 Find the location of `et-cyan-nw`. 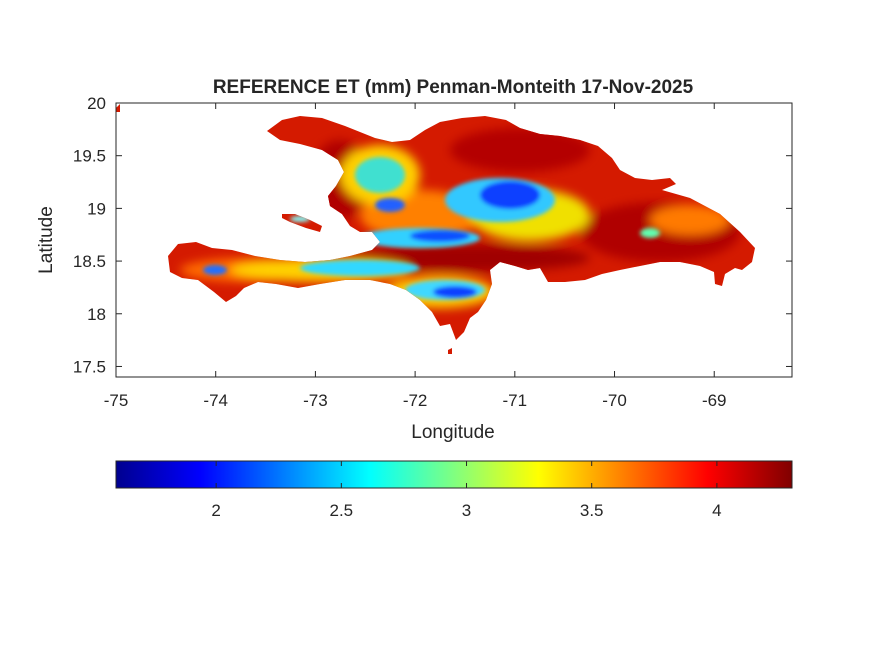

et-cyan-nw is located at coordinates (380, 175).